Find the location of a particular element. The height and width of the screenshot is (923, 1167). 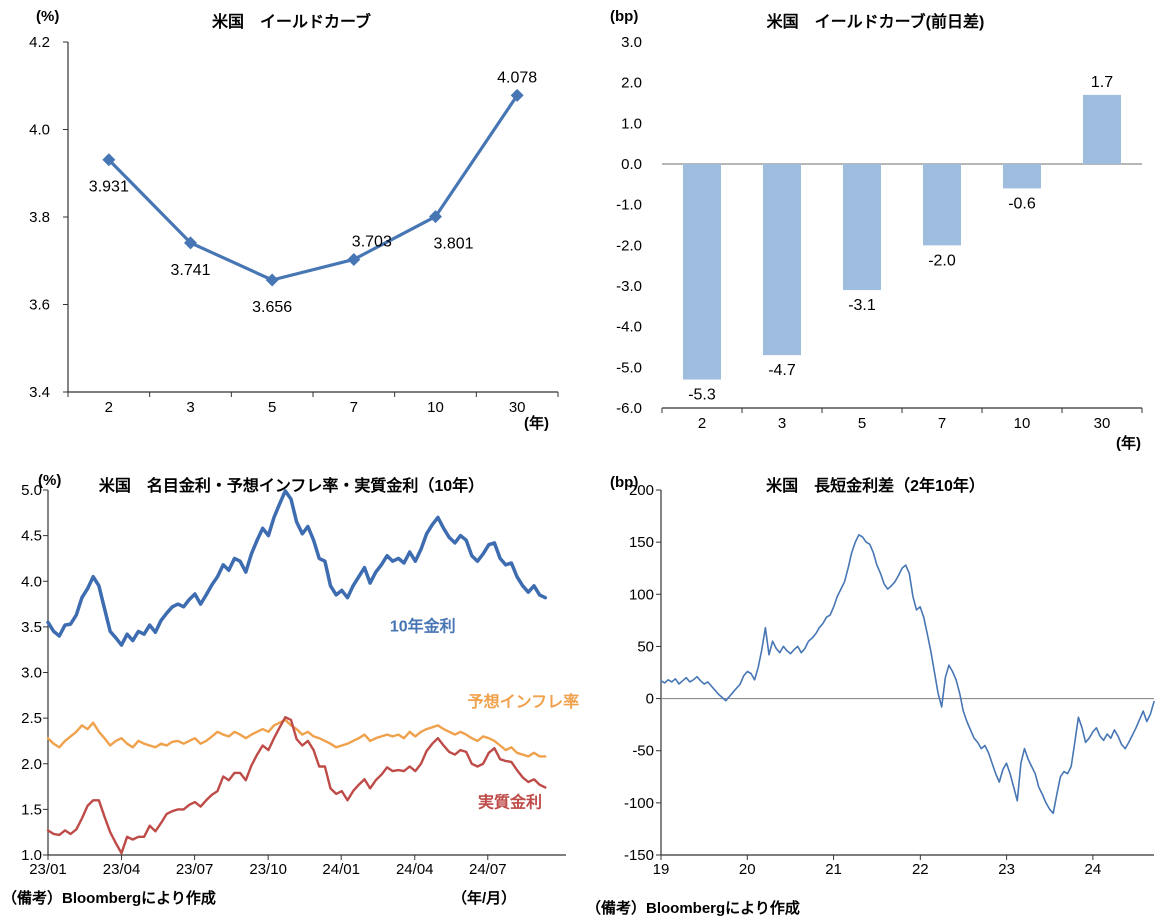

svg-text: -6.0 is located at coordinates (629, 408).